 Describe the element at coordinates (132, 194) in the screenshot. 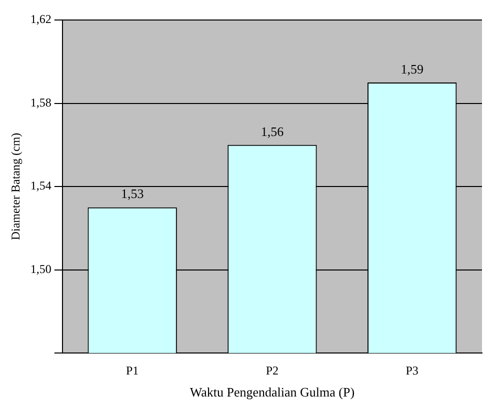

I see `data-label: 1,53` at that location.